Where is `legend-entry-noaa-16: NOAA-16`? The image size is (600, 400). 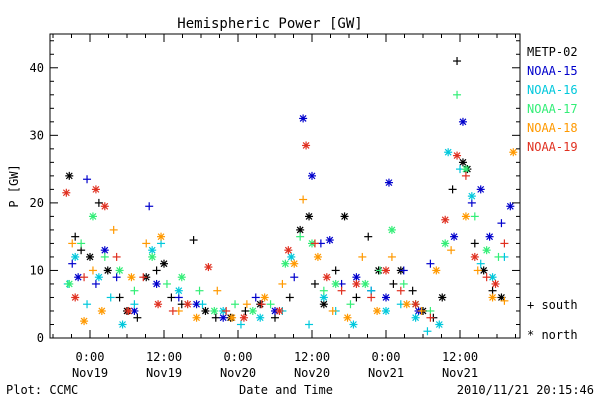
legend-entry-noaa-16: NOAA-16 is located at coordinates (552, 90).